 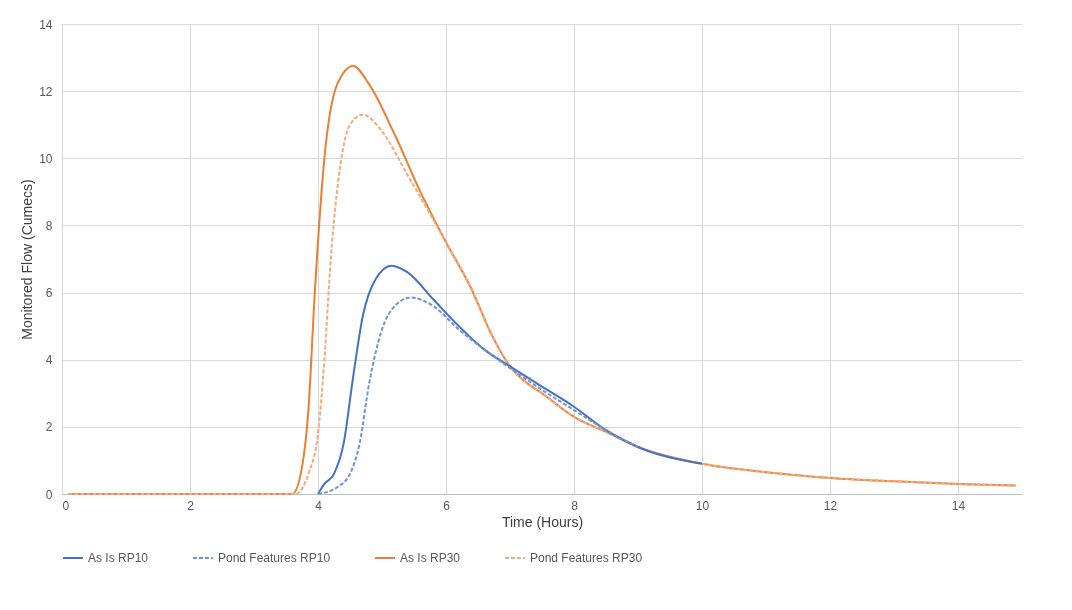 I want to click on x-tick-label: 12, so click(x=830, y=505).